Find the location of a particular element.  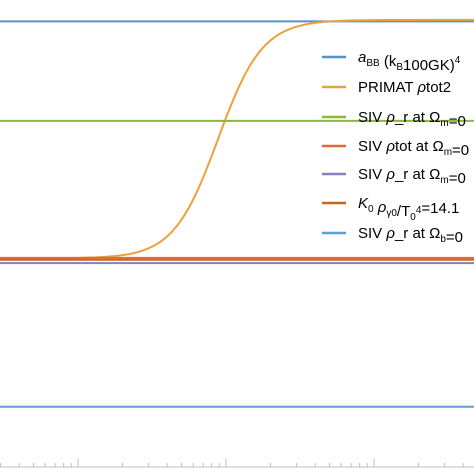

legend-label-5: SIV ρ_r at Ωm=0 is located at coordinates (412, 176).